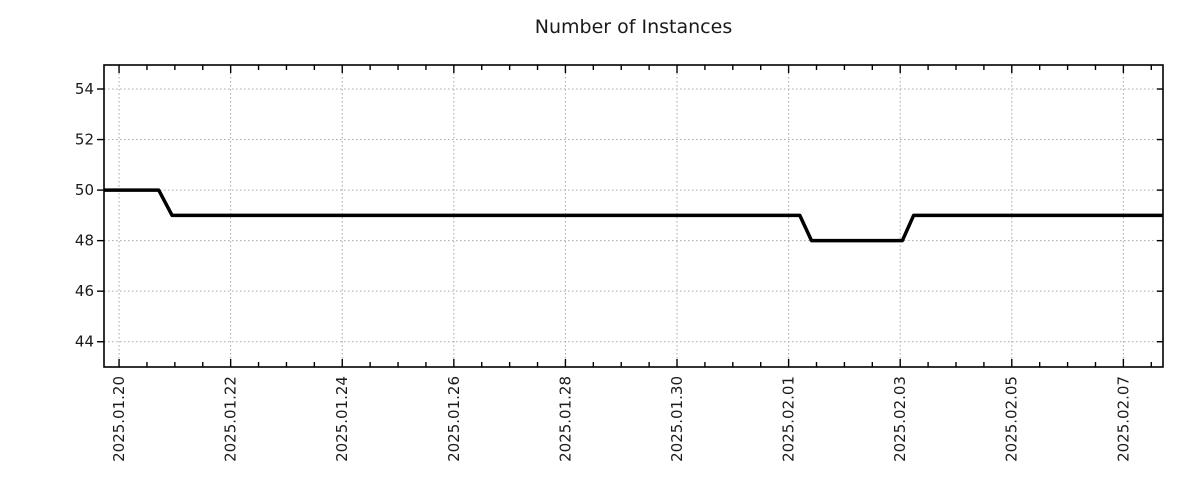  I want to click on y-tick-label: 48, so click(84, 241).